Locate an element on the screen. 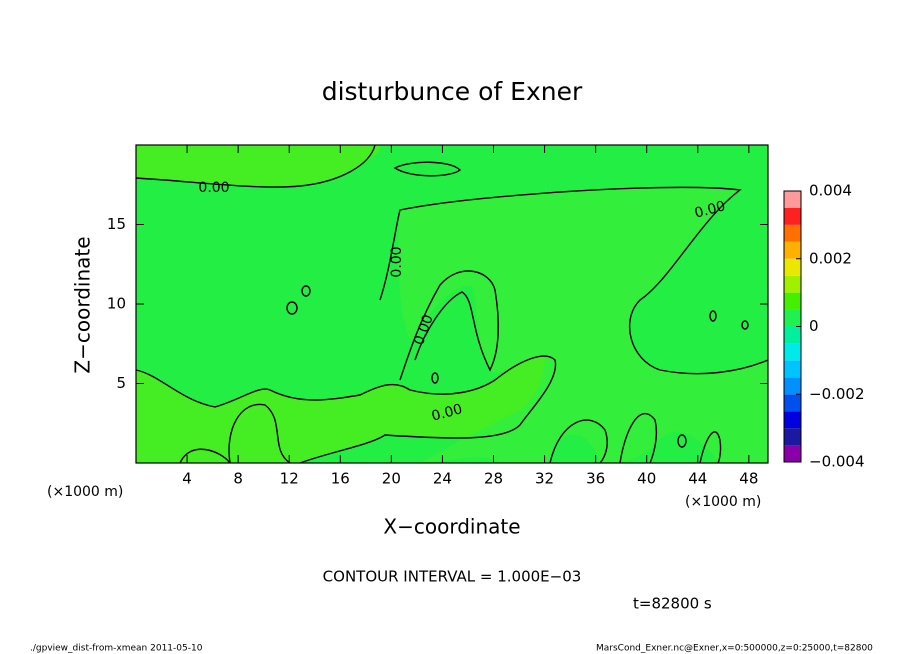 Image resolution: width=904 pixels, height=654 pixels. x-tick-label: 32 is located at coordinates (544, 479).